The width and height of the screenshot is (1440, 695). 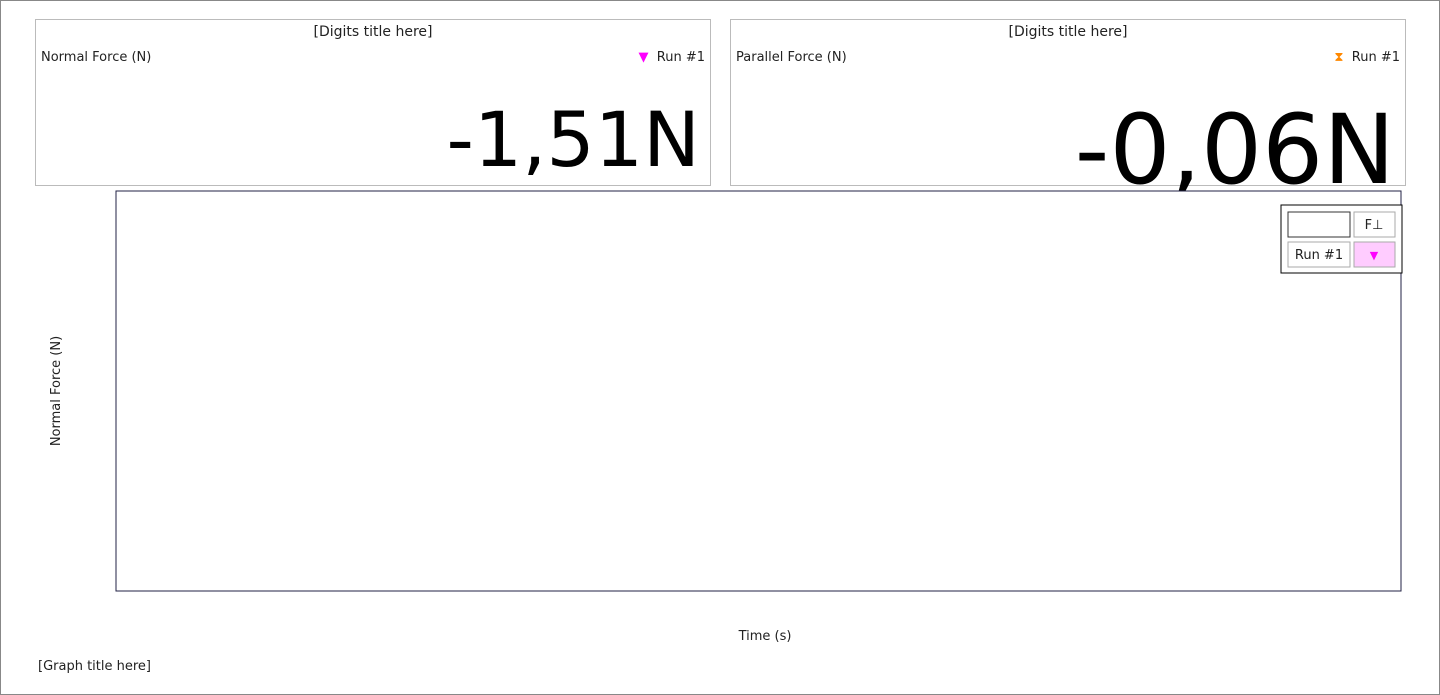 What do you see at coordinates (765, 636) in the screenshot?
I see `x-axis-label: Time (s)` at bounding box center [765, 636].